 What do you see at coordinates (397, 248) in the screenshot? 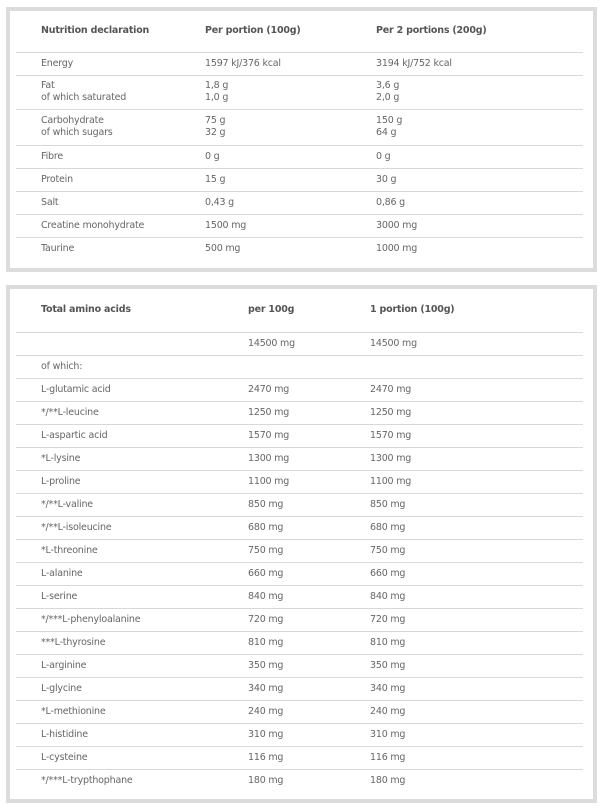
I see `cell-line: 1000 mg` at bounding box center [397, 248].